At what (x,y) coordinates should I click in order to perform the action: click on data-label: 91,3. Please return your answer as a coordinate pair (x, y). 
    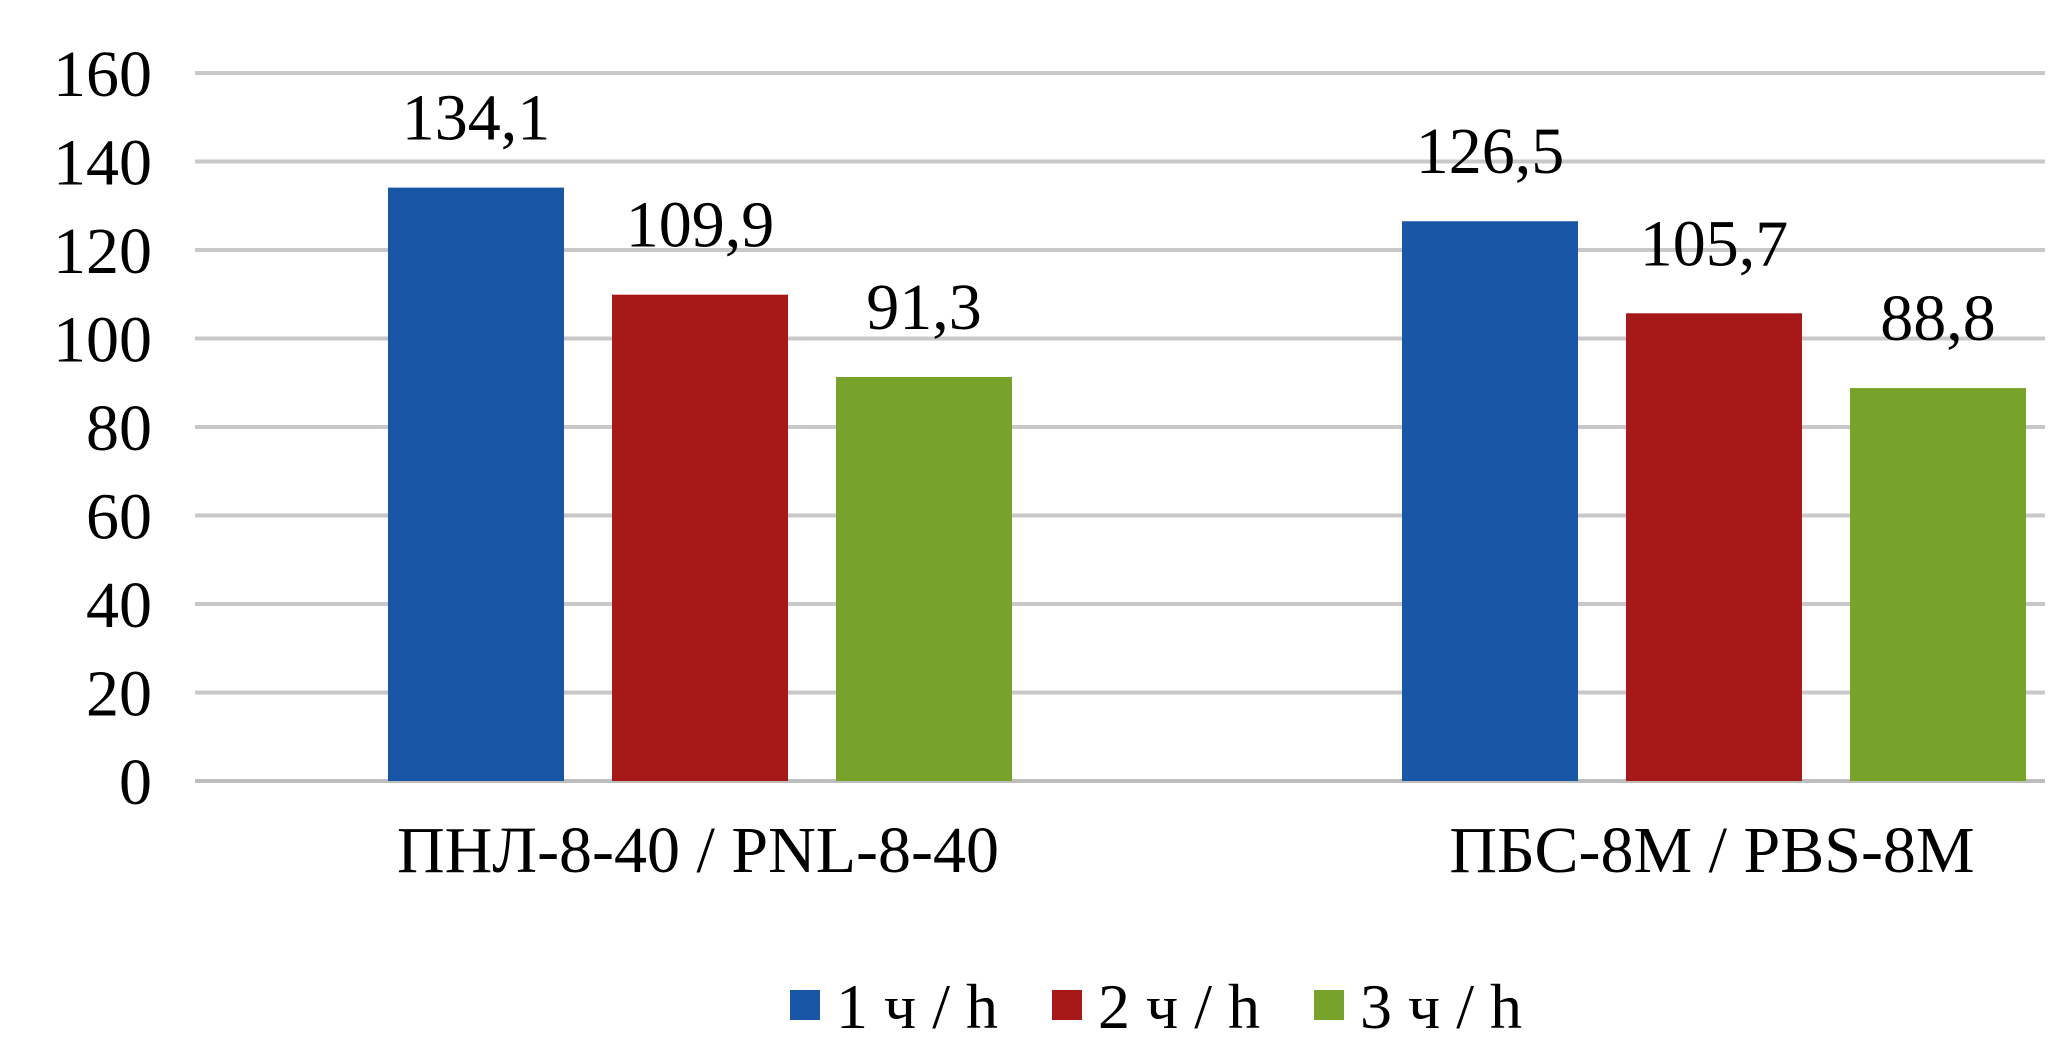
    Looking at the image, I should click on (924, 307).